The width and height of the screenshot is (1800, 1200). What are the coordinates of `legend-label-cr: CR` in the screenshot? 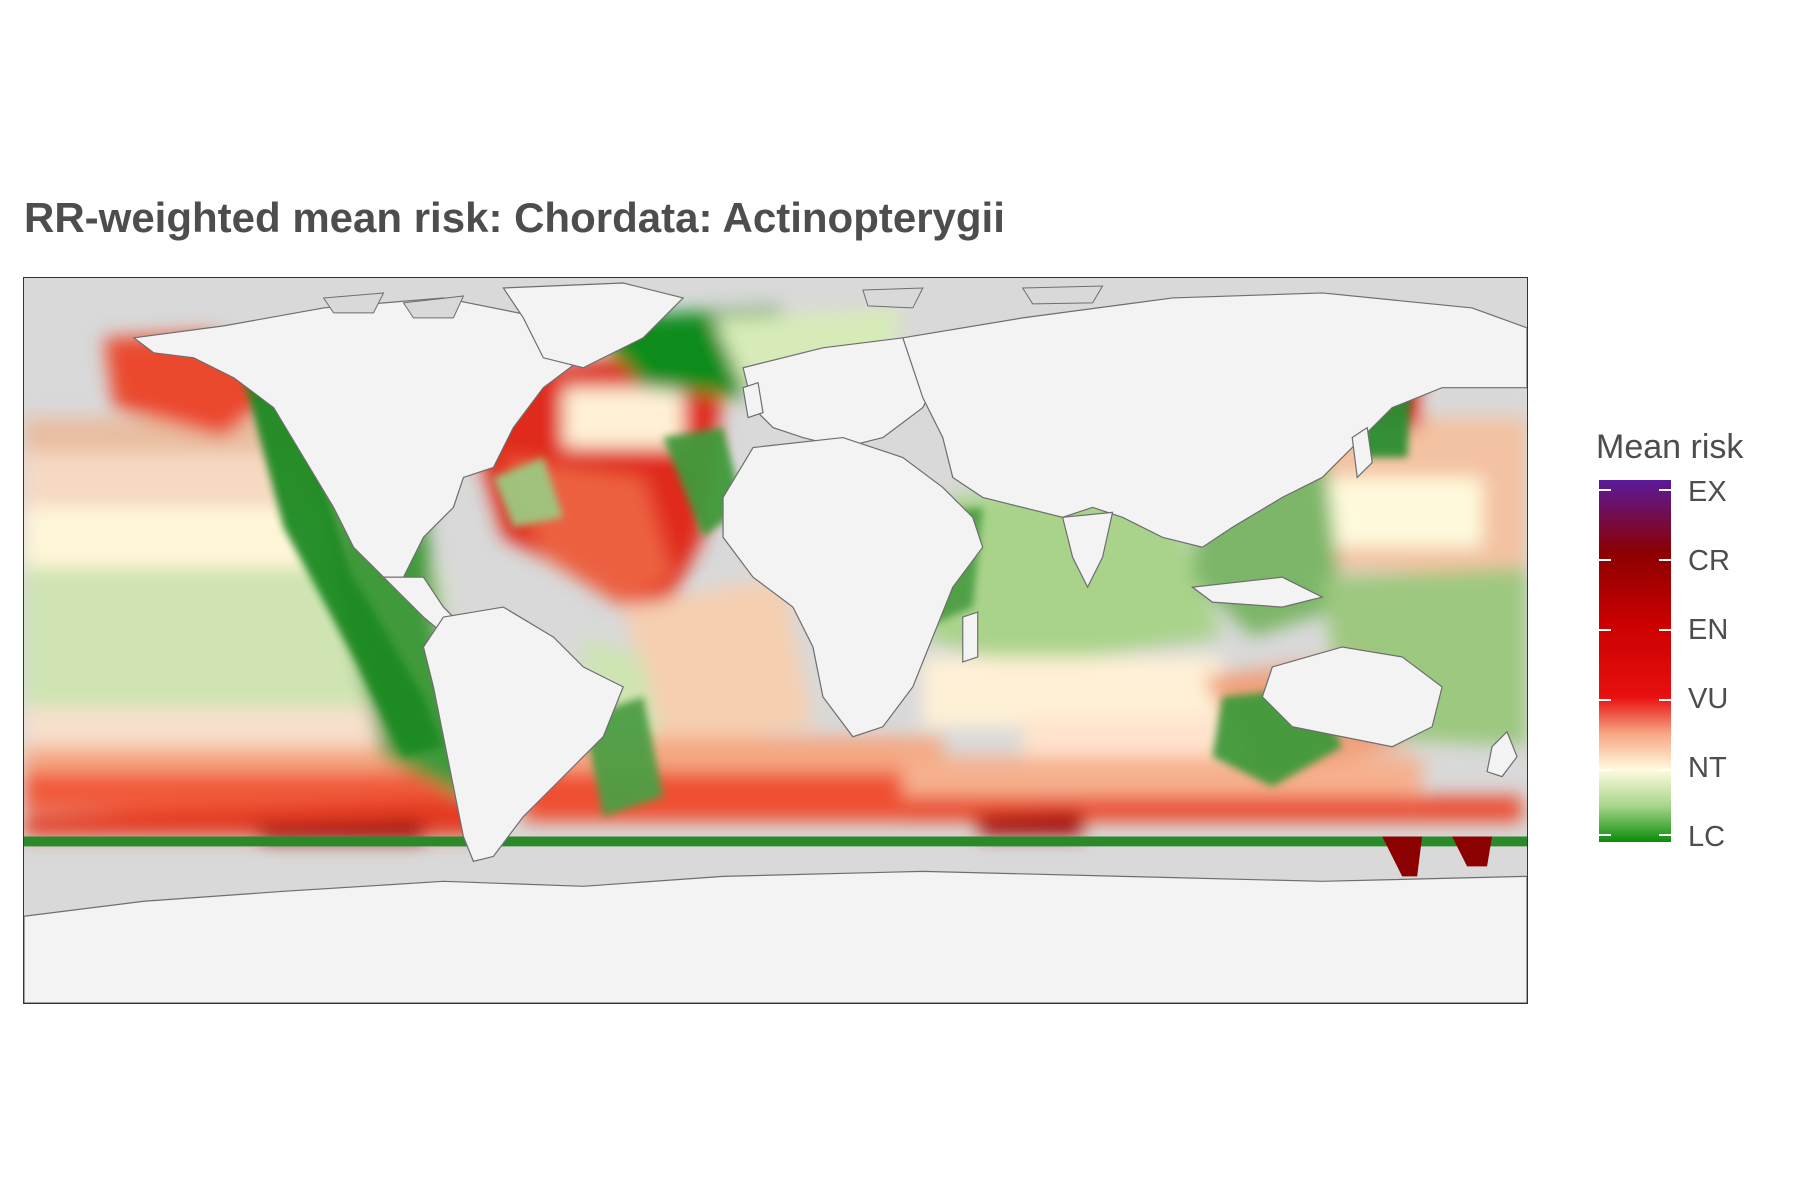 It's located at (1709, 561).